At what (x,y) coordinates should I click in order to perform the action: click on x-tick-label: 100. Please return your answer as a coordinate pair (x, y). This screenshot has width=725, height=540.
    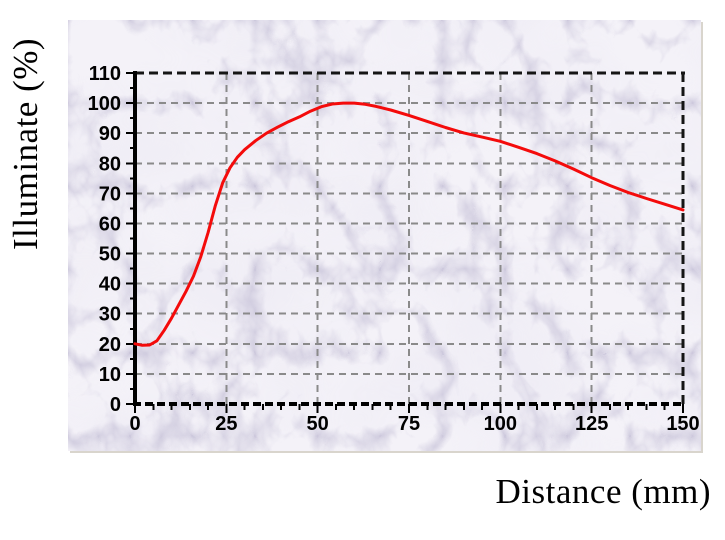
    Looking at the image, I should click on (500, 424).